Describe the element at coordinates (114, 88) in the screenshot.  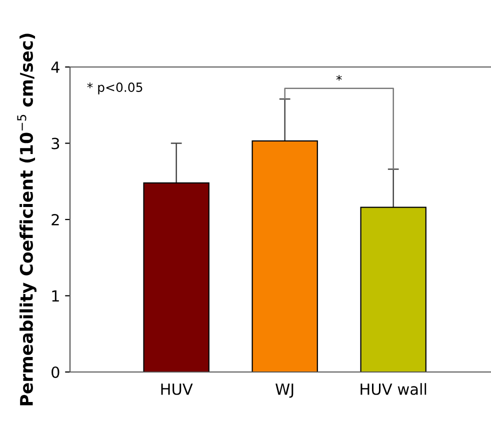
I see `annotation: * p<0.05` at that location.